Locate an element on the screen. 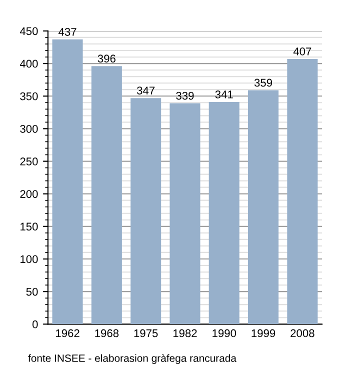 The width and height of the screenshot is (350, 373). y-tick-label: 450 is located at coordinates (29, 31).